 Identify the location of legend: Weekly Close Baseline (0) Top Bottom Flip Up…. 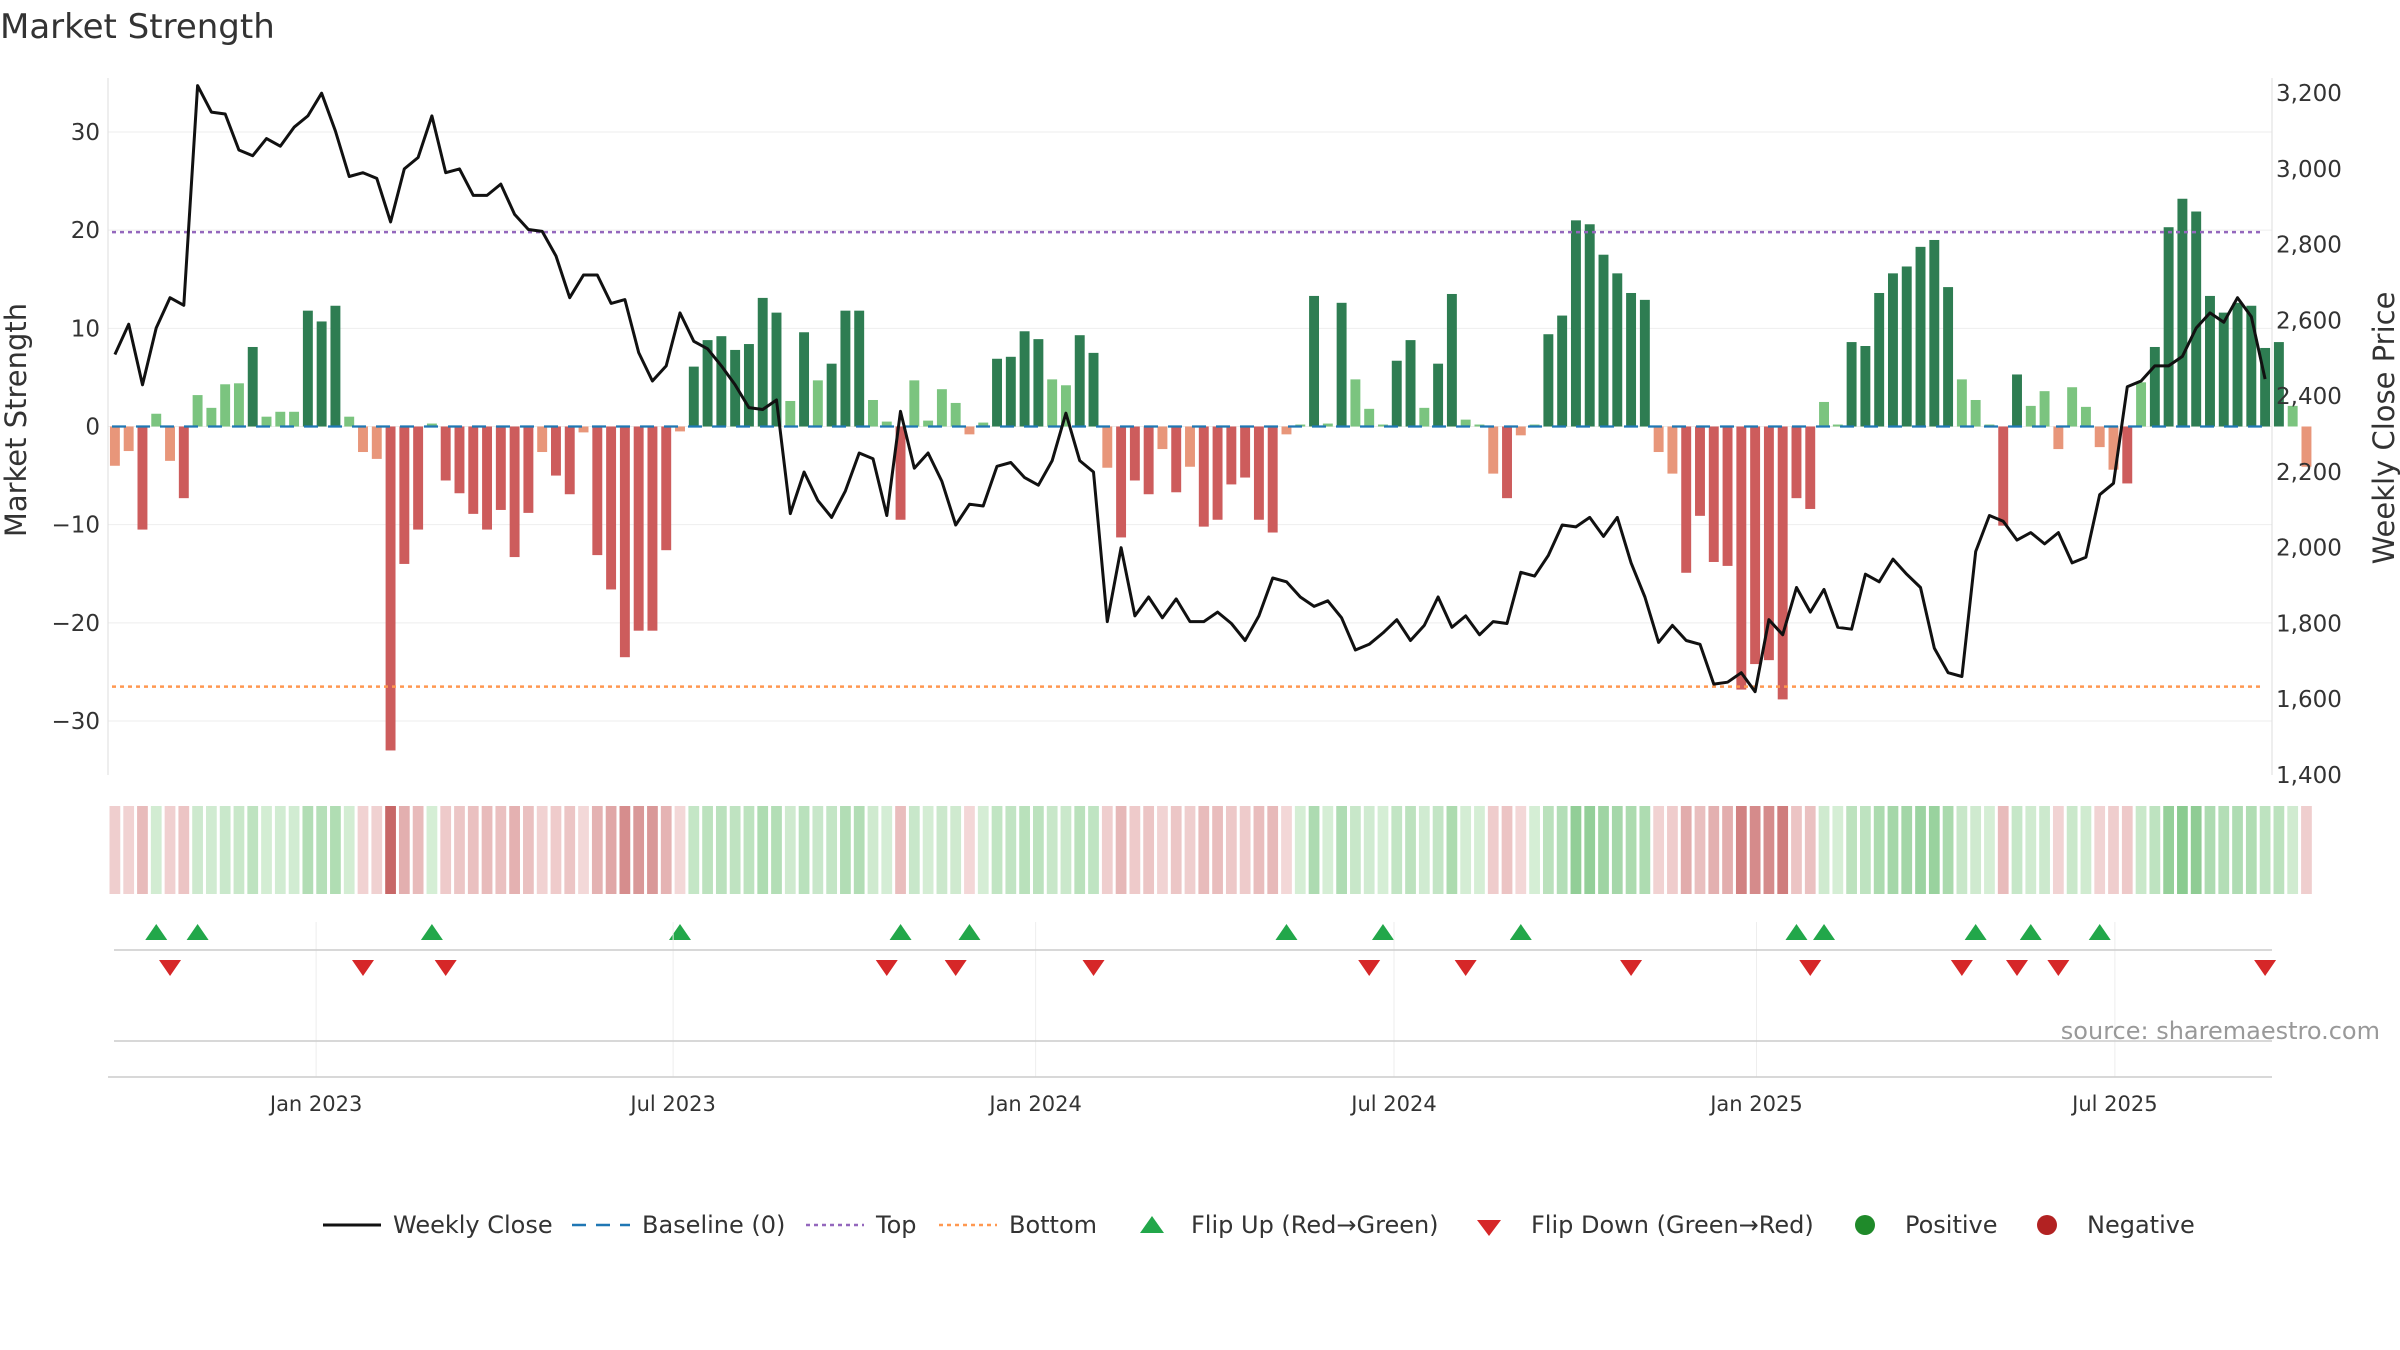
(1259, 1225).